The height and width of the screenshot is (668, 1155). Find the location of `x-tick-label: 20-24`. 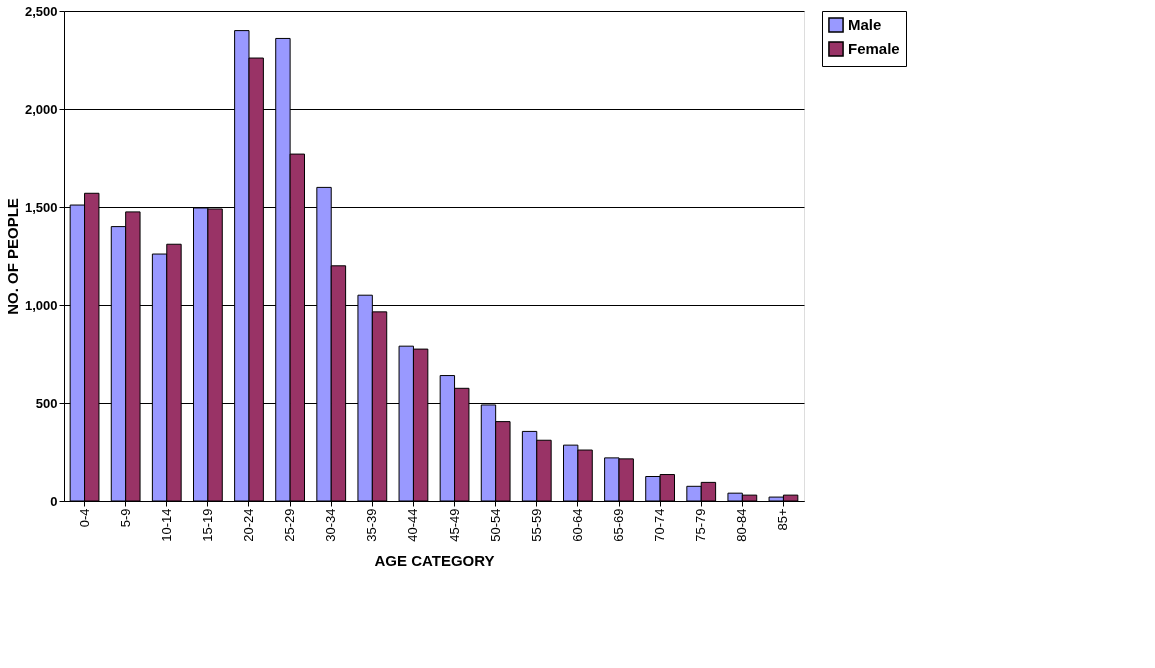

x-tick-label: 20-24 is located at coordinates (248, 525).